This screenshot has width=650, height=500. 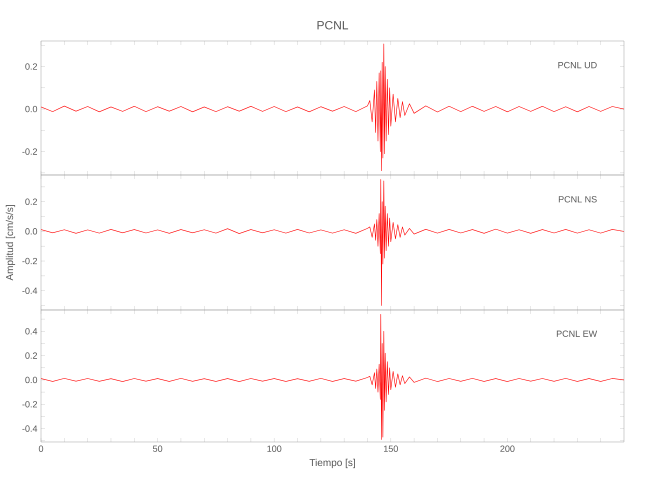 What do you see at coordinates (31, 331) in the screenshot?
I see `y-tick-label: 0.4` at bounding box center [31, 331].